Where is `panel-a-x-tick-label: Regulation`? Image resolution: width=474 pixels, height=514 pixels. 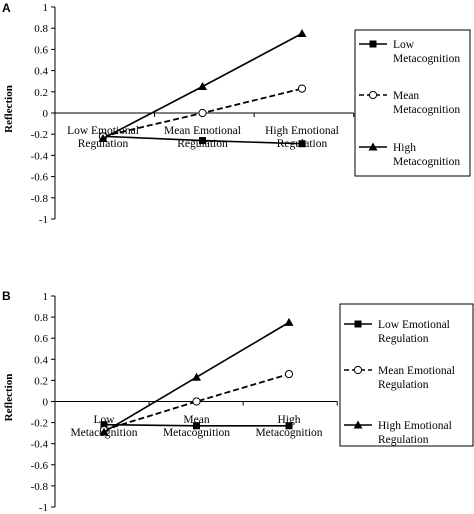
panel-a-x-tick-label: Regulation is located at coordinates (103, 144).